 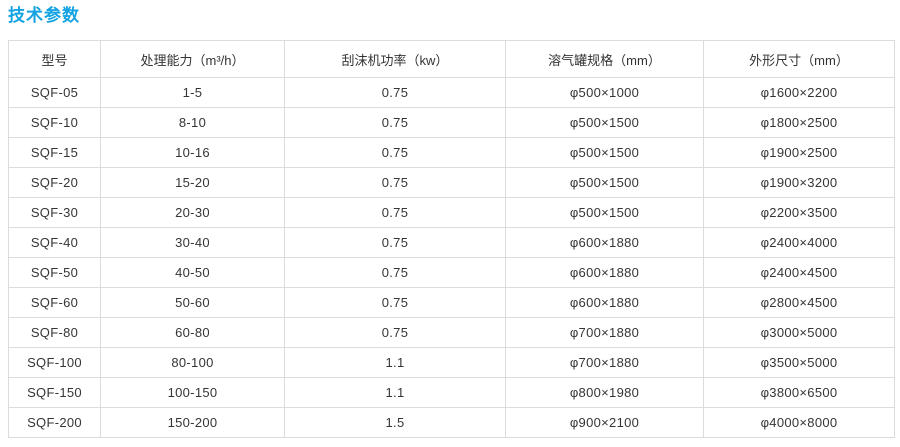 I want to click on value-cell: 60-80, so click(x=192, y=332).